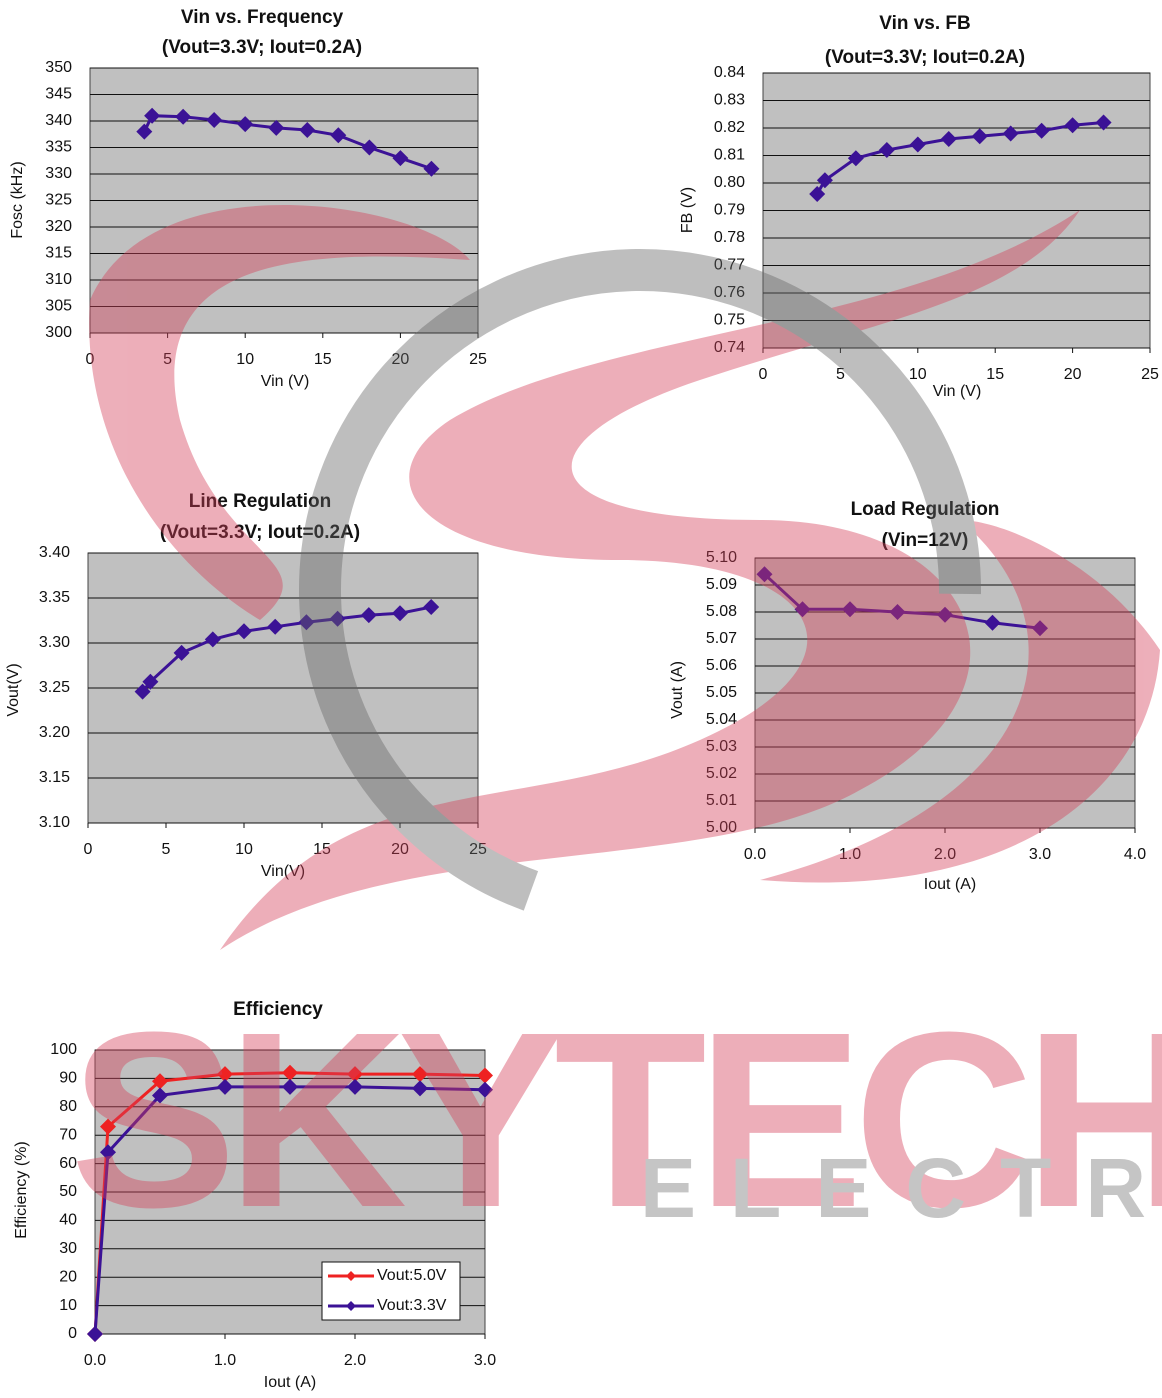 The height and width of the screenshot is (1398, 1162). I want to click on y-tick-label: 40, so click(68, 1220).